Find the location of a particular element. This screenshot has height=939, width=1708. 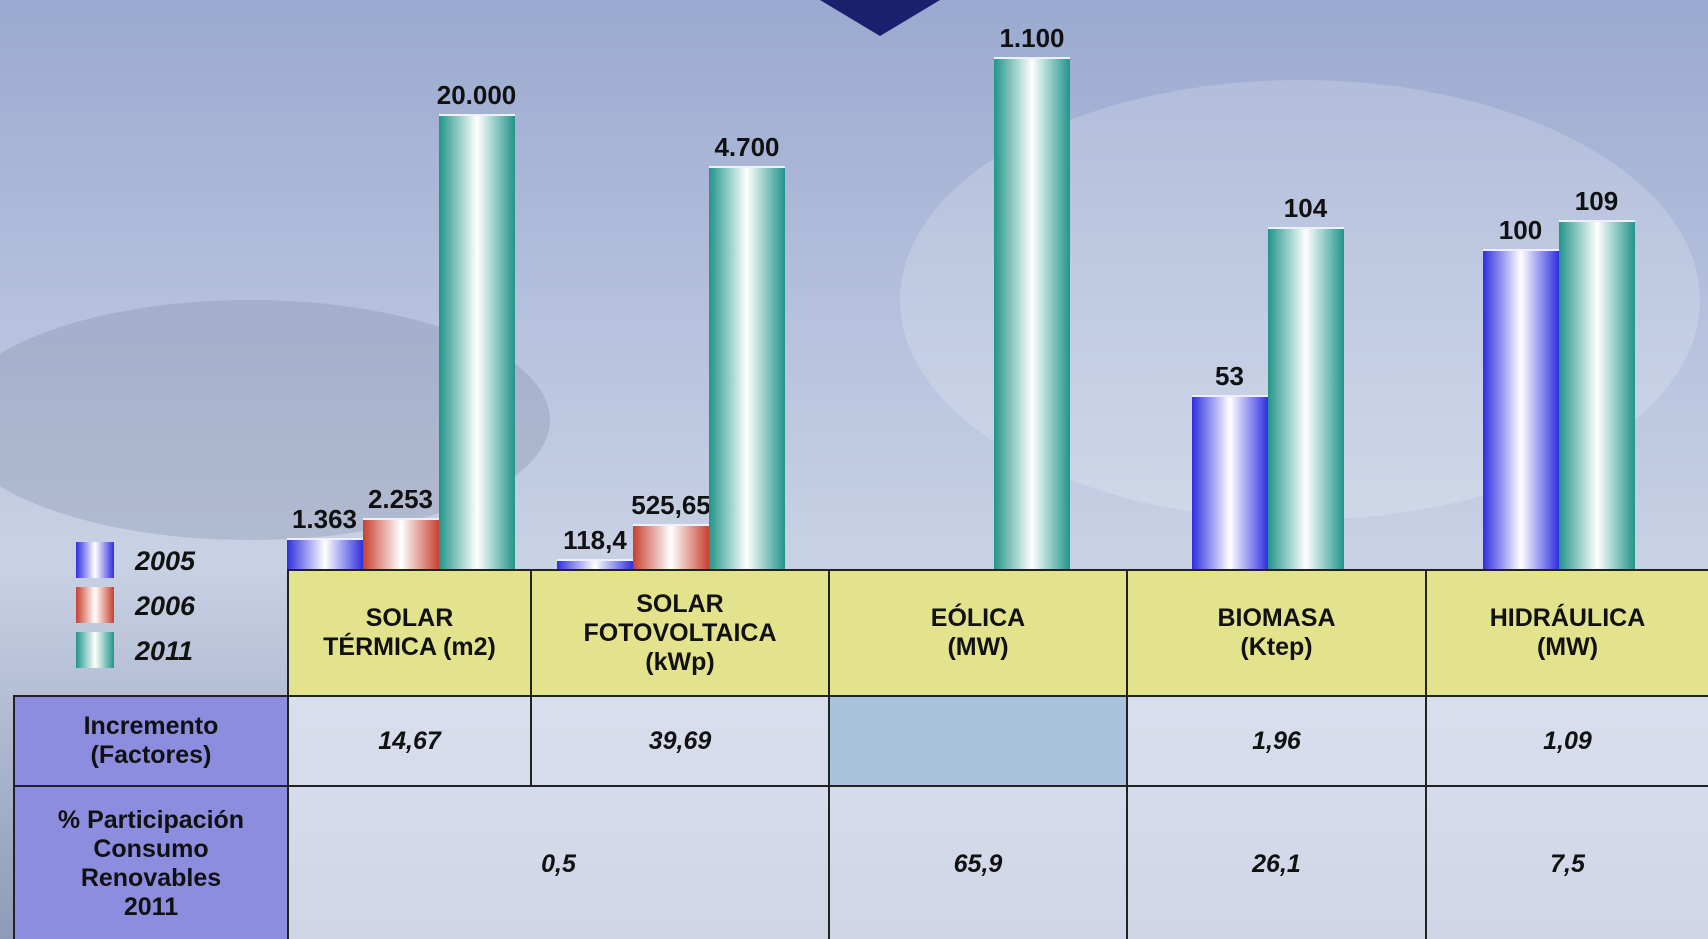

legend-label: 2006 is located at coordinates (165, 606).